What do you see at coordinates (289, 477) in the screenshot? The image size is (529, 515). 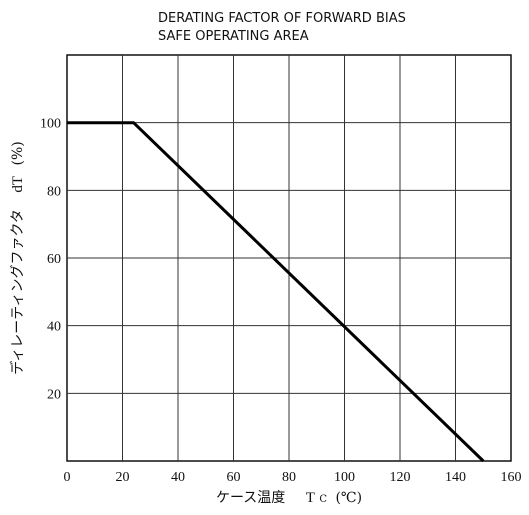 I see `x-tick-label: 80` at bounding box center [289, 477].